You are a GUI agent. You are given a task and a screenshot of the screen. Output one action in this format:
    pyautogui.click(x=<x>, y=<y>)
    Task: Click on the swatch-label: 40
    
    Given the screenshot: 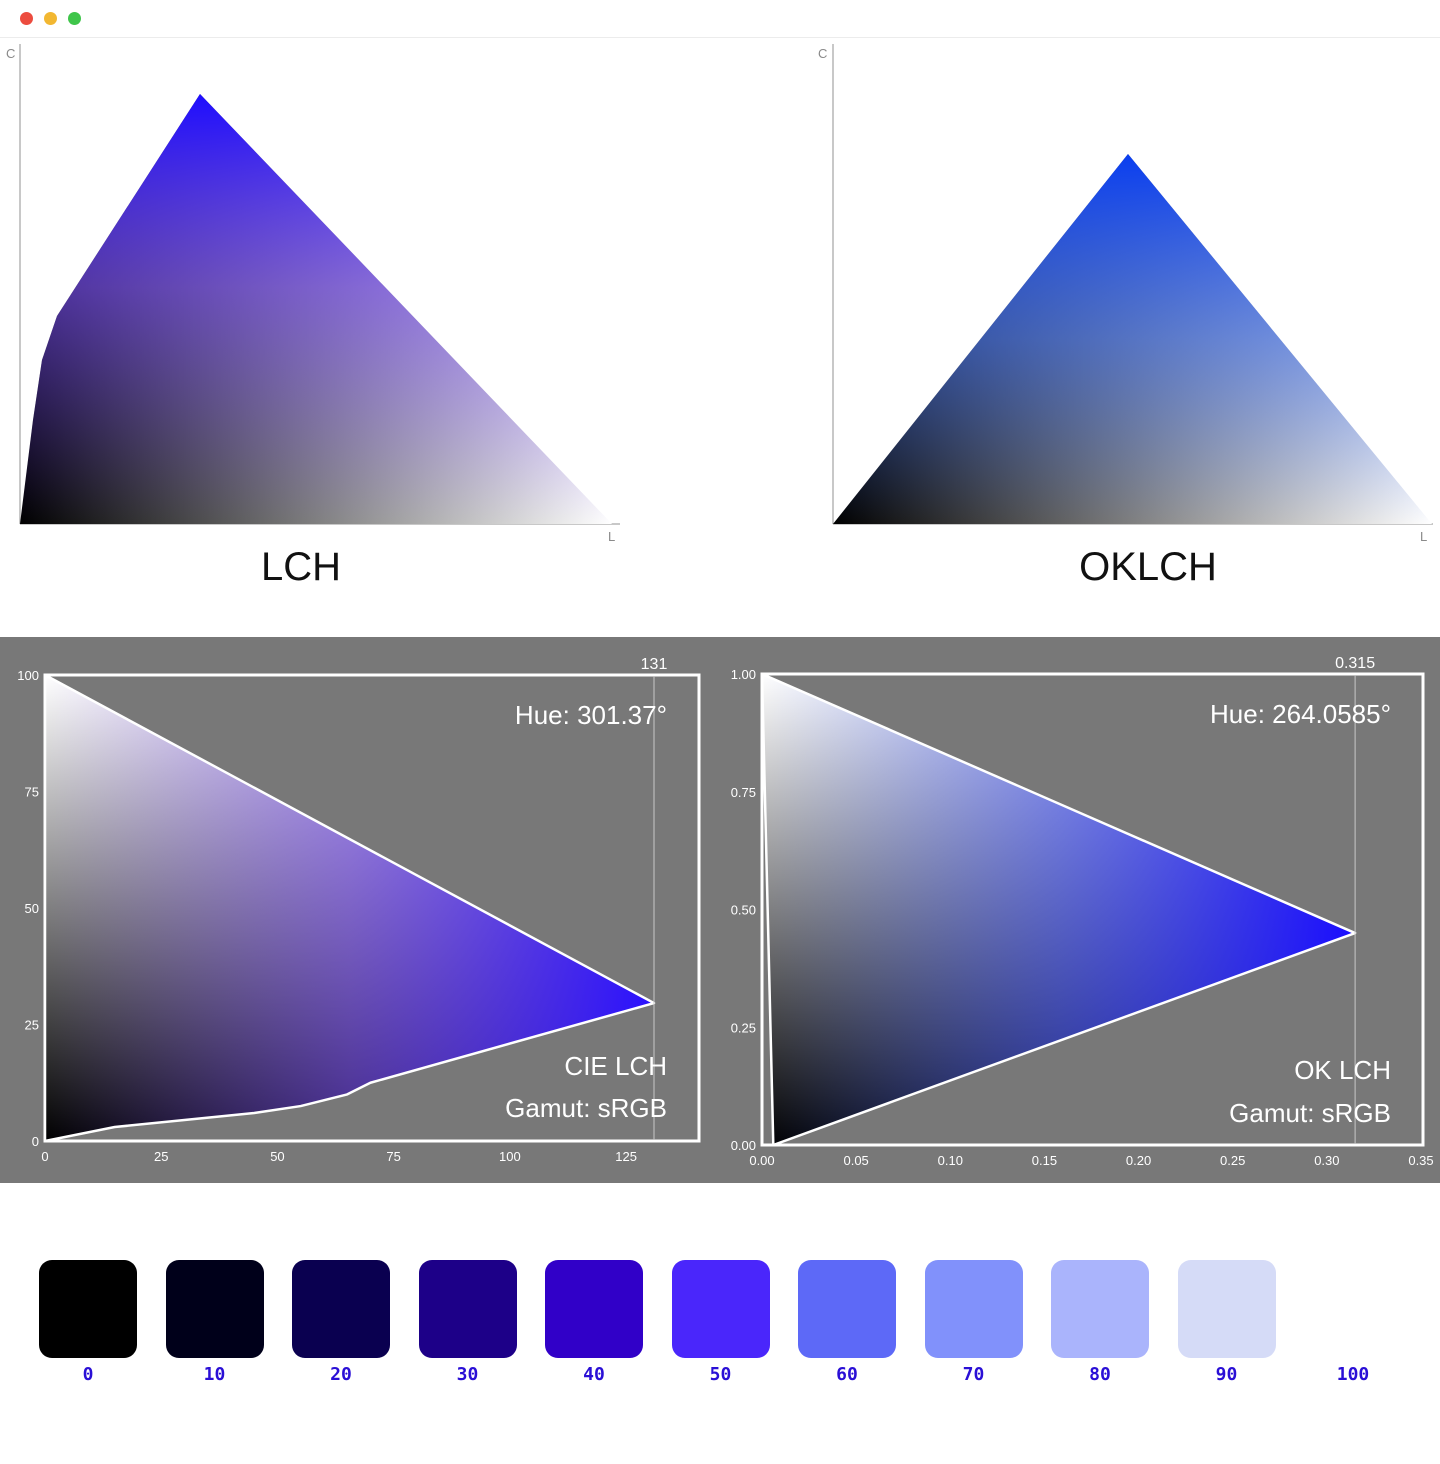 What is the action you would take?
    pyautogui.click(x=594, y=1374)
    